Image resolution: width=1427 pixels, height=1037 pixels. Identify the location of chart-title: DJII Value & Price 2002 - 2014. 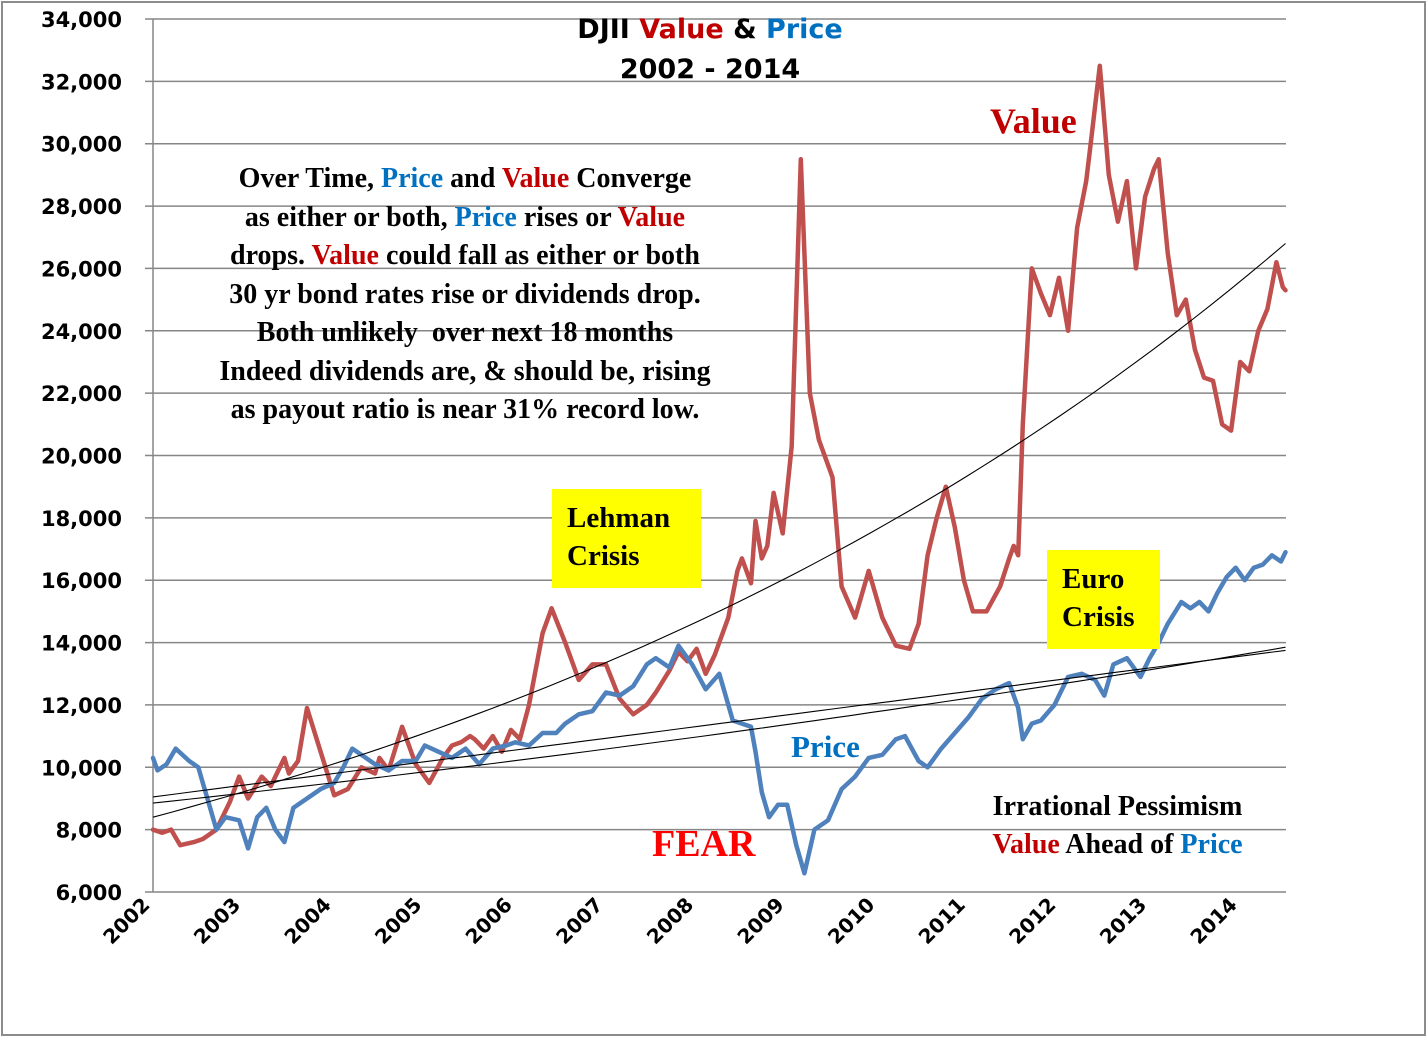
(710, 50).